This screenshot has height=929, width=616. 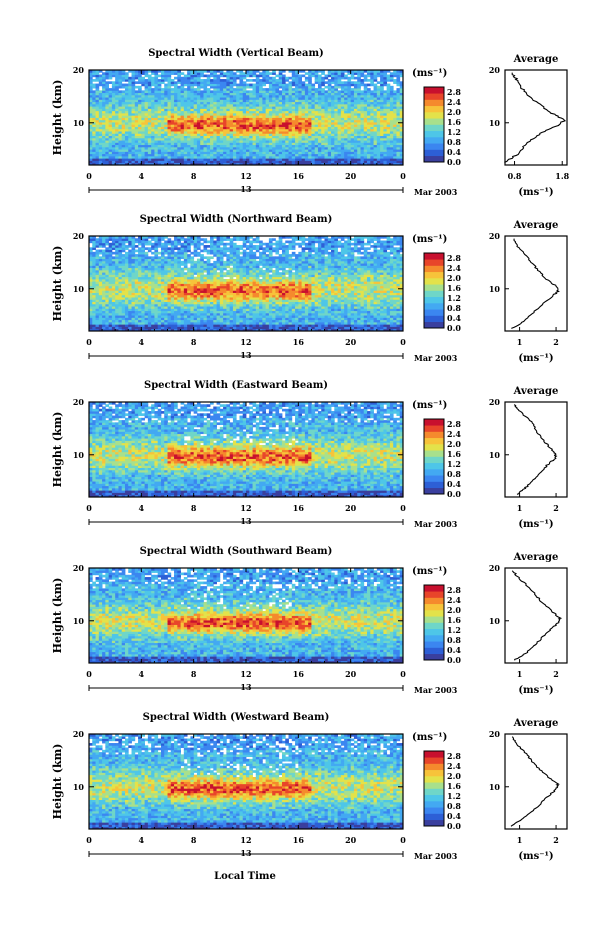 I want to click on x-tick-label: 8, so click(x=194, y=176).